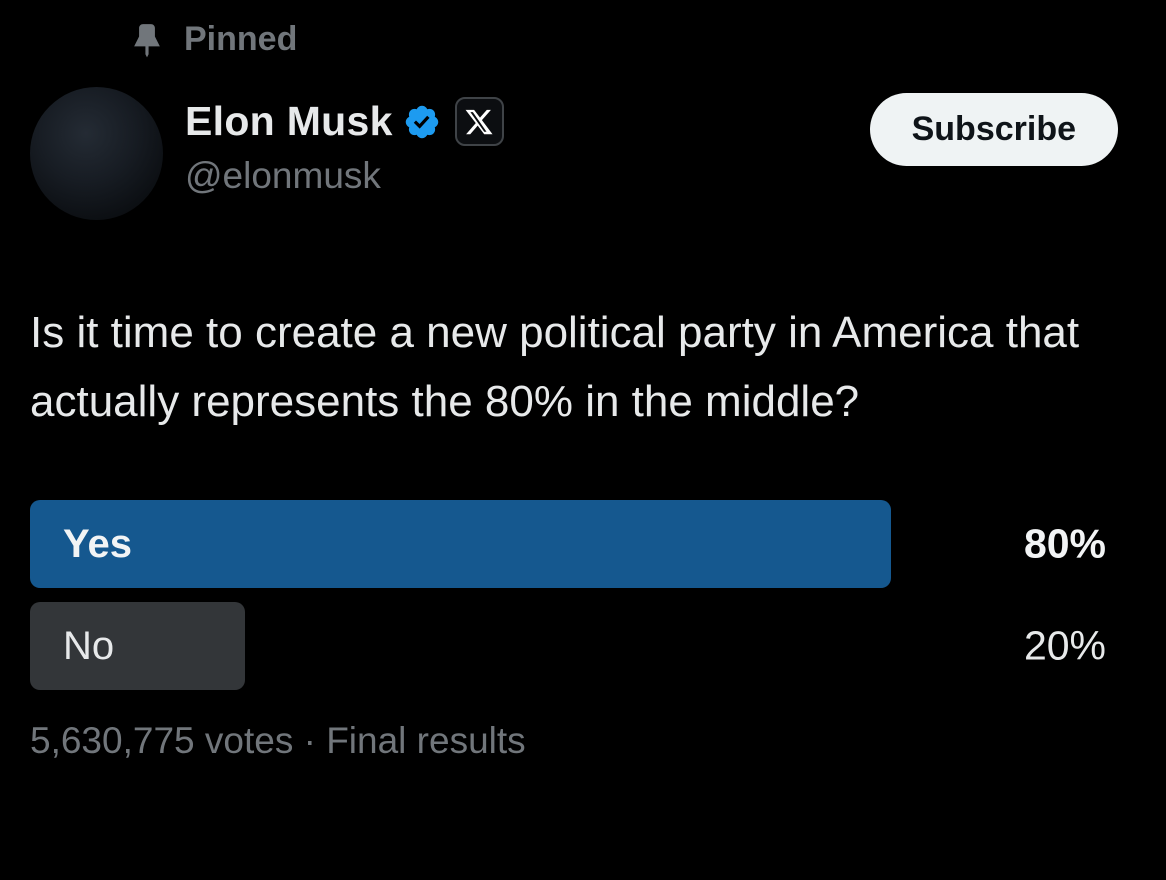  Describe the element at coordinates (97, 543) in the screenshot. I see `poll-option-label: Yes` at that location.